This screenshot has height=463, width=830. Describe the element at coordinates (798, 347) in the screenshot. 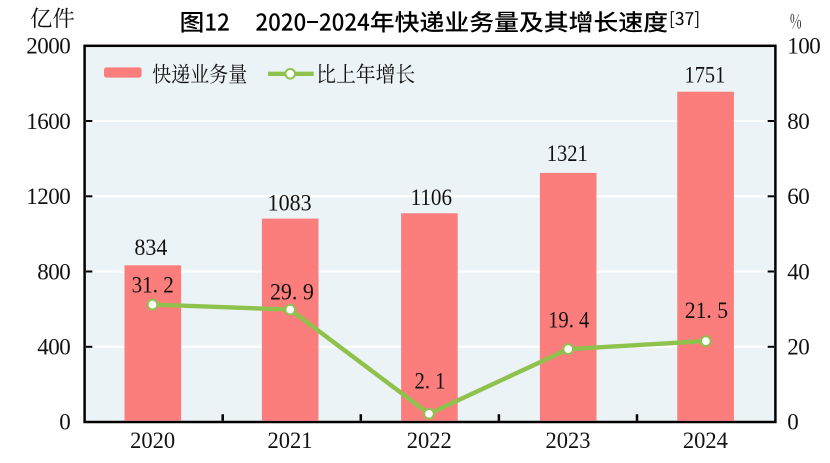

I see `svg-text: 20` at that location.